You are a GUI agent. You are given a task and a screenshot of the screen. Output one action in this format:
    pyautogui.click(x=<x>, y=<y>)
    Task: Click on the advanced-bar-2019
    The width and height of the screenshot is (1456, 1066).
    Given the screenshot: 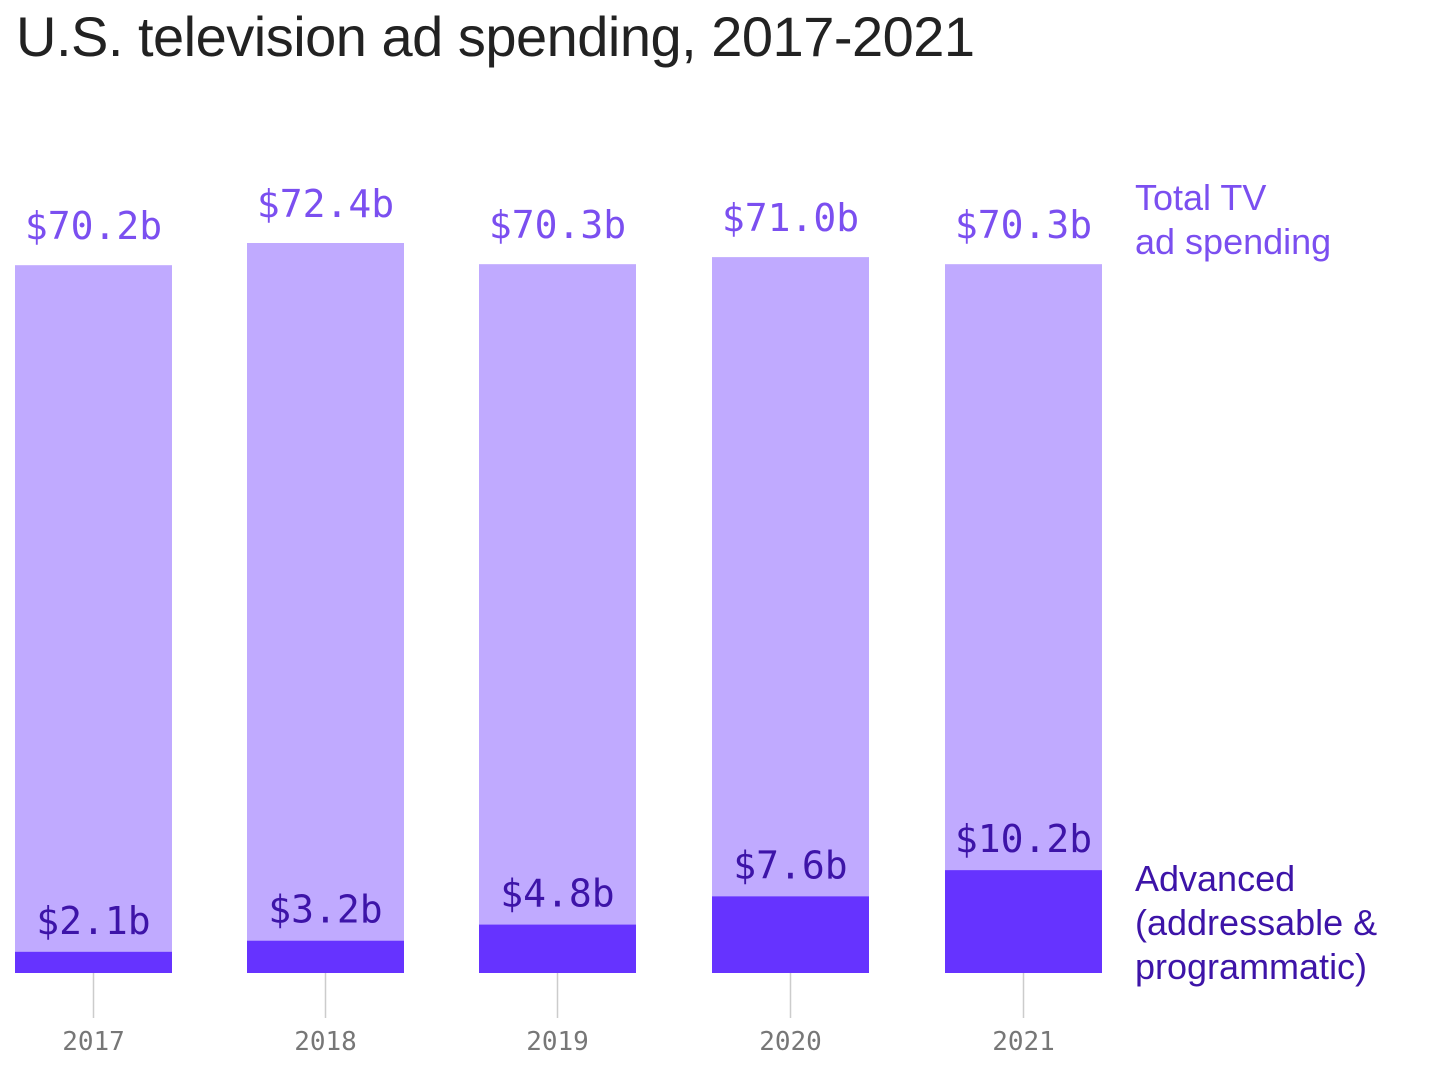 What is the action you would take?
    pyautogui.click(x=557, y=948)
    